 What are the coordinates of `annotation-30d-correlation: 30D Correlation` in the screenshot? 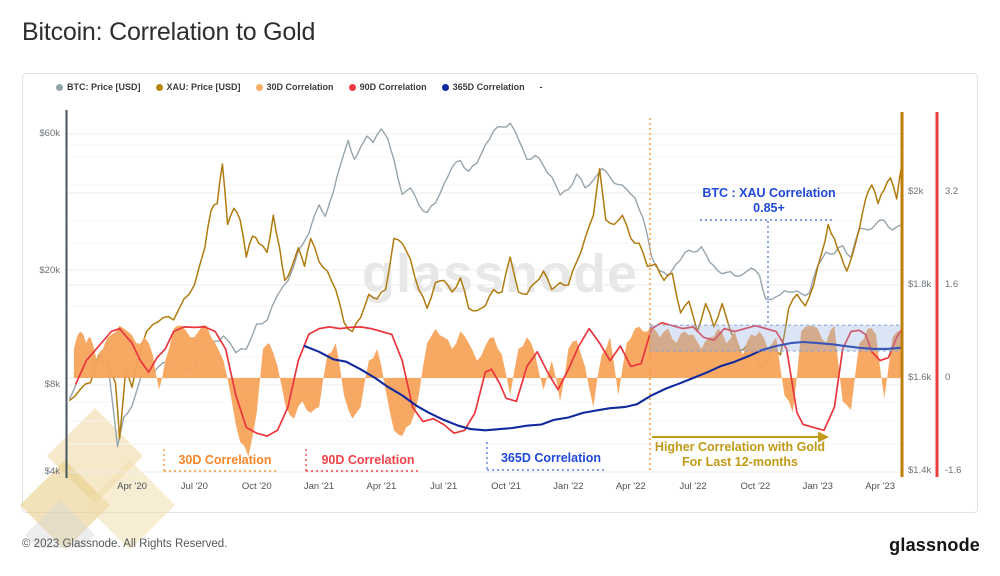 It's located at (225, 460).